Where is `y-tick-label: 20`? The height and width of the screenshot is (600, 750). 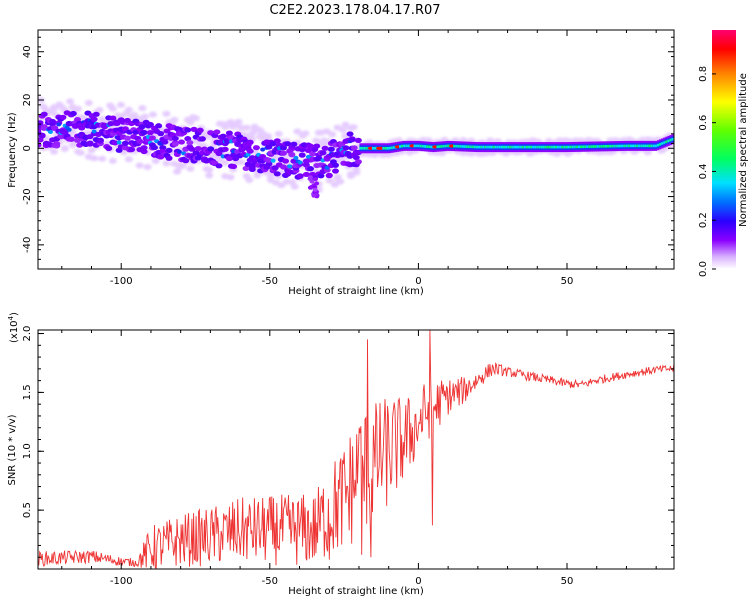 y-tick-label: 20 is located at coordinates (27, 100).